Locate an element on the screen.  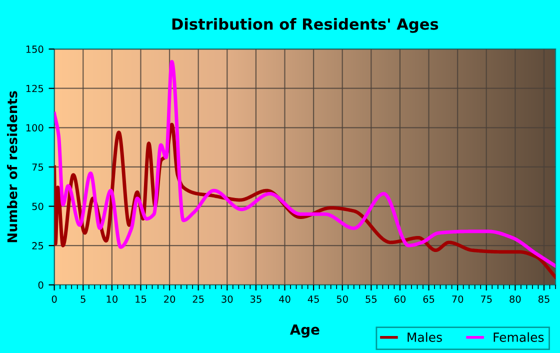
y-axis-title: Number of residents is located at coordinates (12, 166).